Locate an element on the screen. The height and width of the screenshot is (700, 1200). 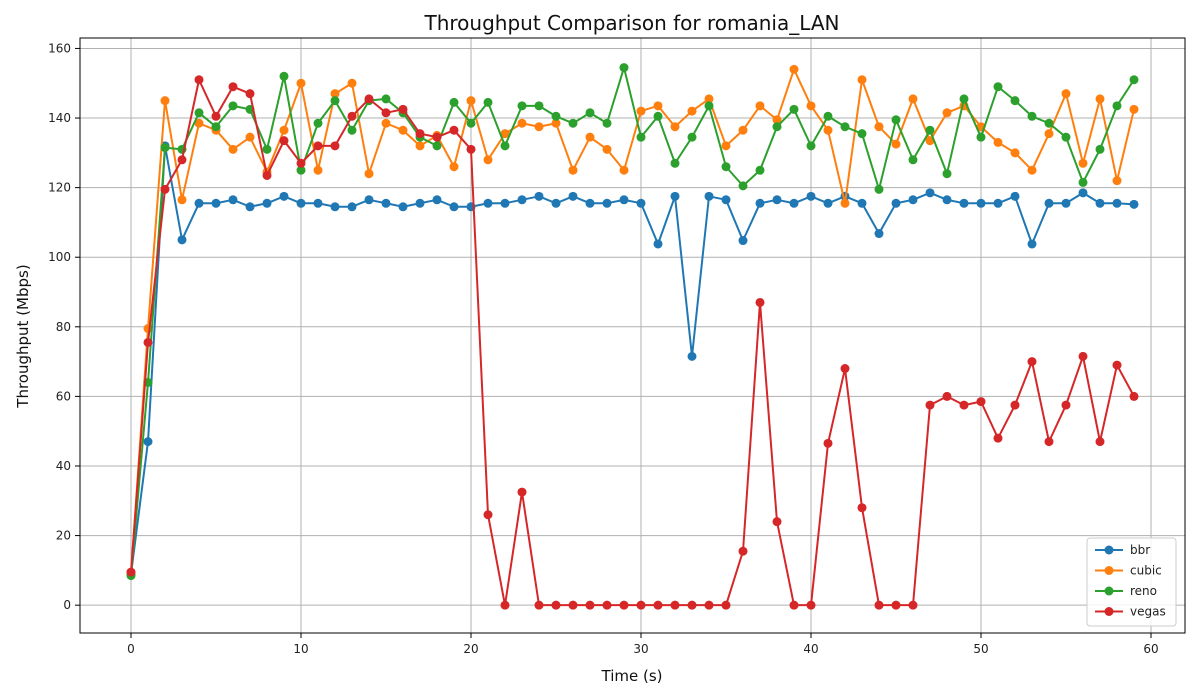
chart-title: Throughput Comparison for romania_LAN is located at coordinates (632, 23).